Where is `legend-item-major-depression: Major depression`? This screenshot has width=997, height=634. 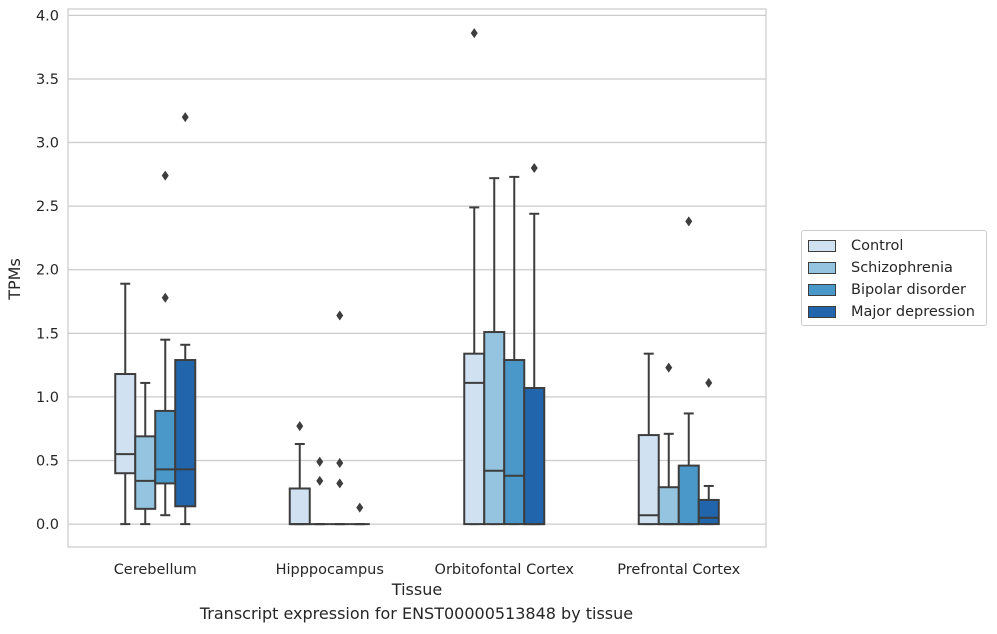 legend-item-major-depression: Major depression is located at coordinates (891, 312).